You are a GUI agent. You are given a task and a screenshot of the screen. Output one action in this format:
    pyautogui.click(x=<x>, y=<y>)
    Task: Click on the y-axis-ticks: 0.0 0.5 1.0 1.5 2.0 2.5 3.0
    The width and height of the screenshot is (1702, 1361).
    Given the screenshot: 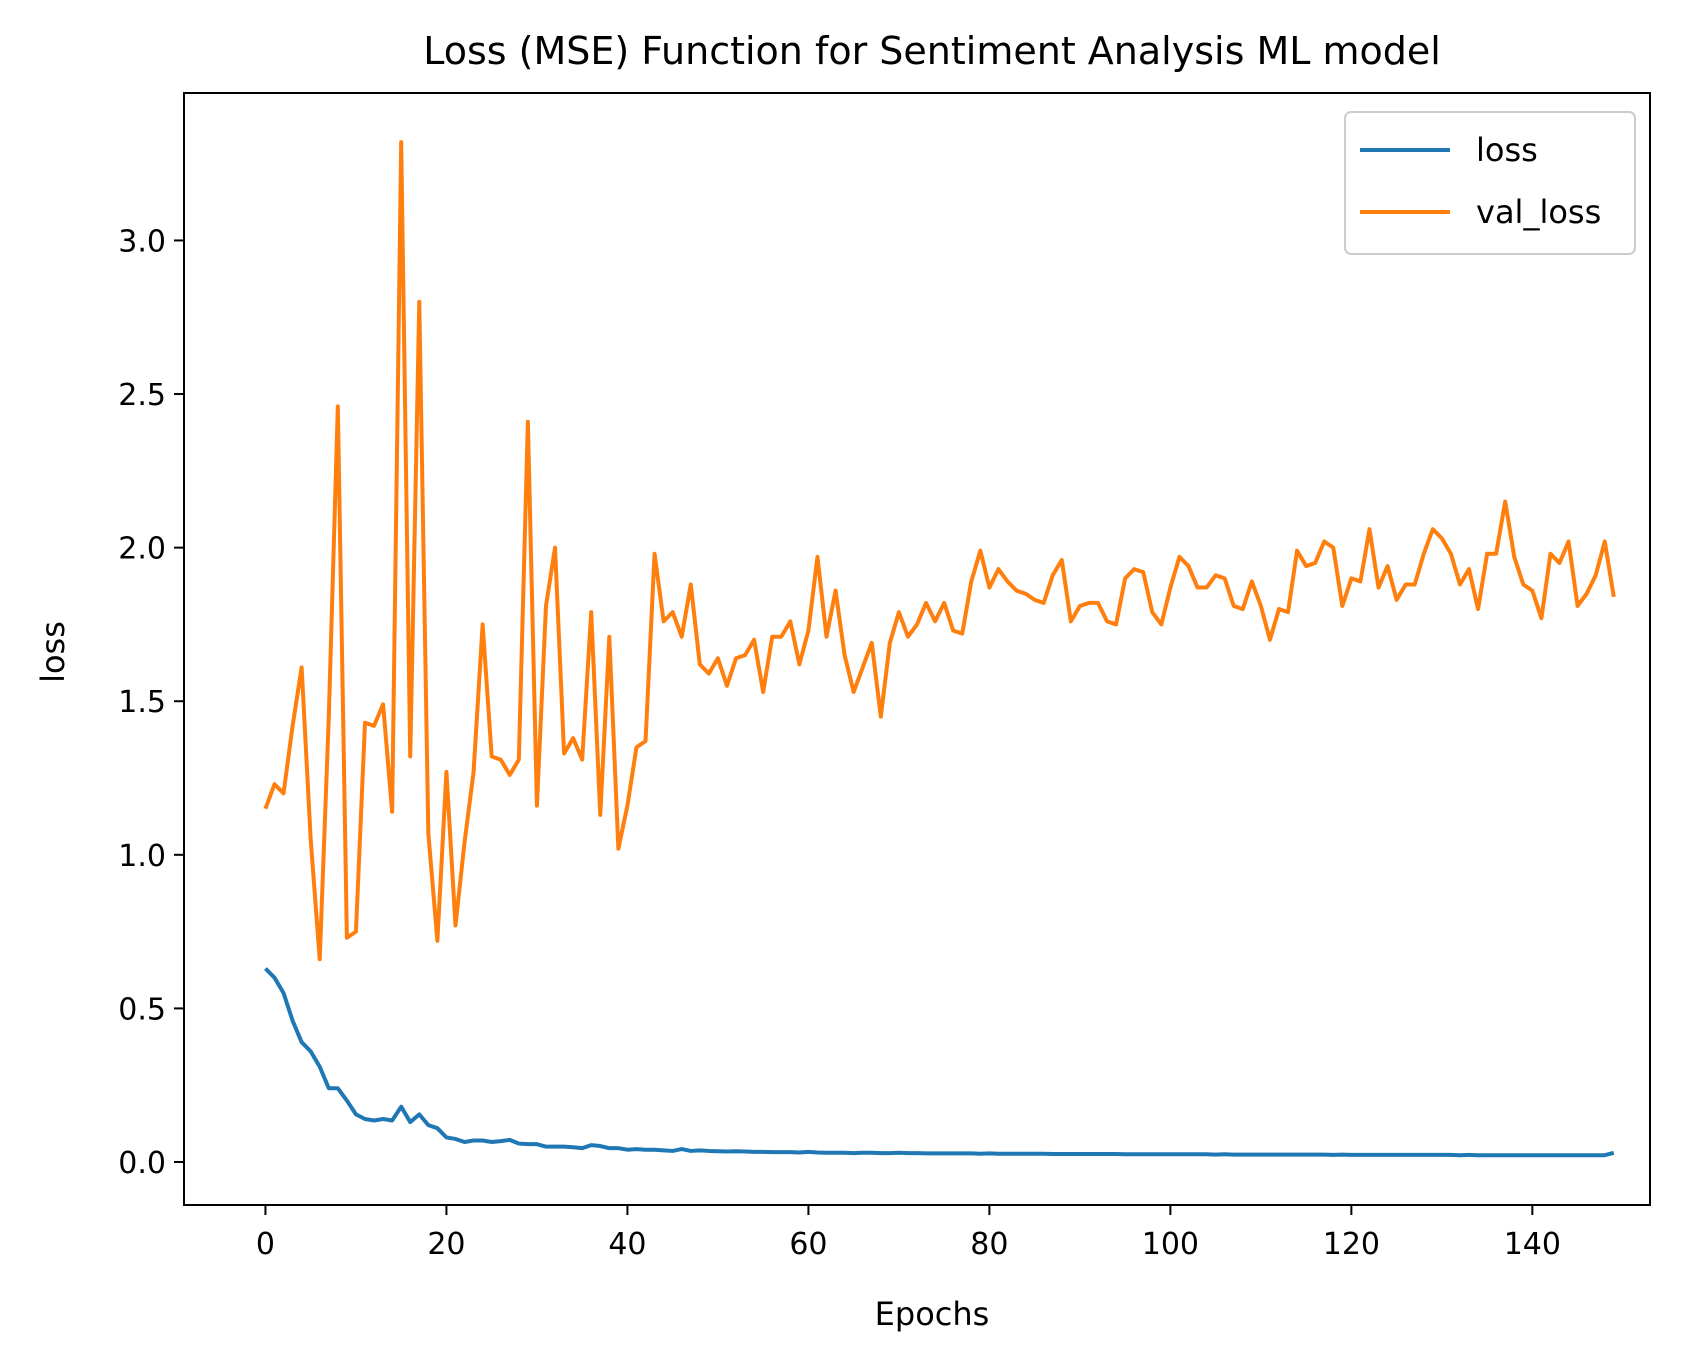 What is the action you would take?
    pyautogui.click(x=151, y=702)
    